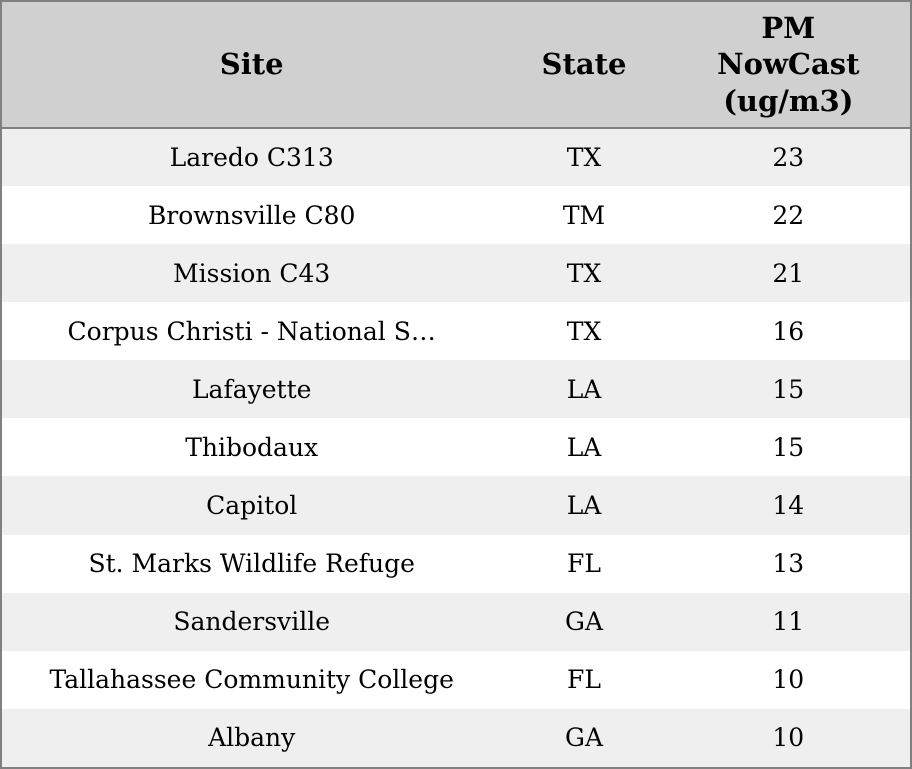 Image resolution: width=912 pixels, height=769 pixels. What do you see at coordinates (788, 564) in the screenshot?
I see `pm-cell: 13` at bounding box center [788, 564].